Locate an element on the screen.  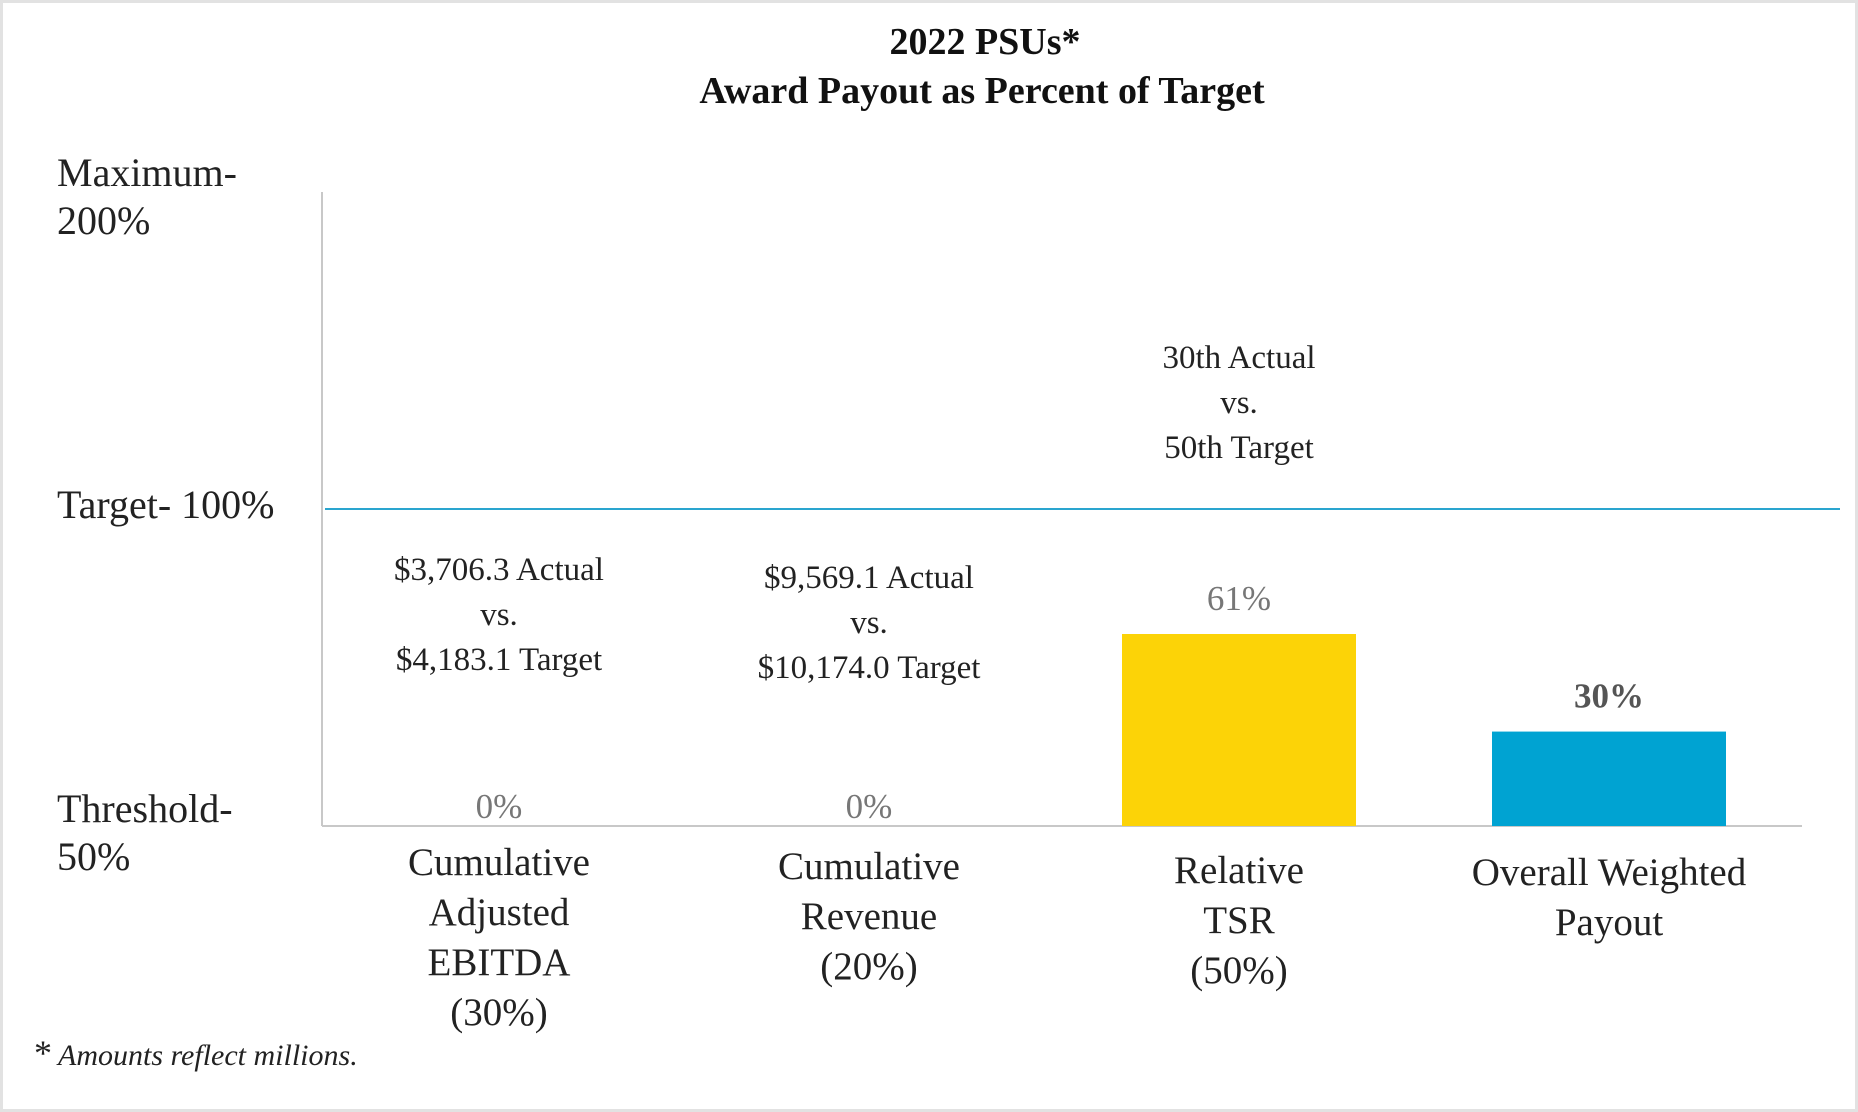
data-label-2: 0% is located at coordinates (869, 806).